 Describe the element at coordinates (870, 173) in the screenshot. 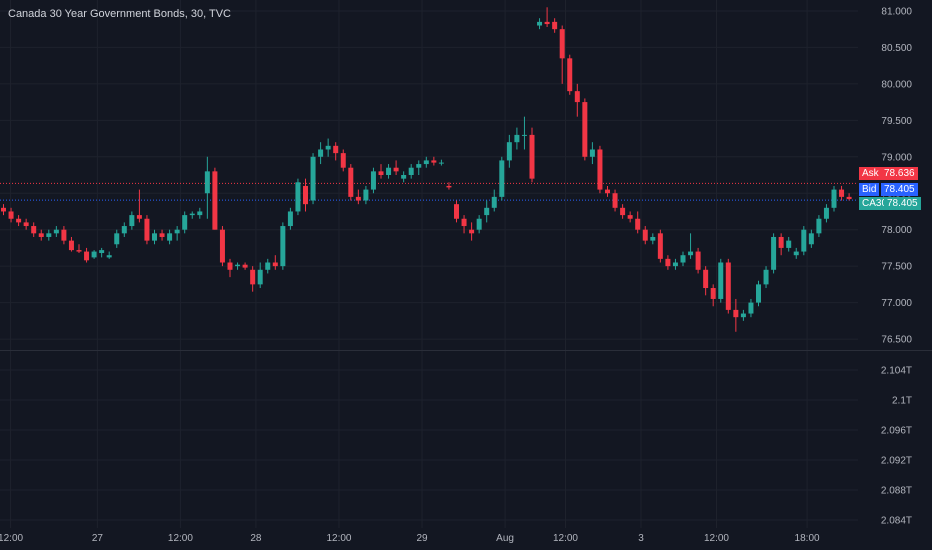

I see `price-tag-label: Ask` at that location.